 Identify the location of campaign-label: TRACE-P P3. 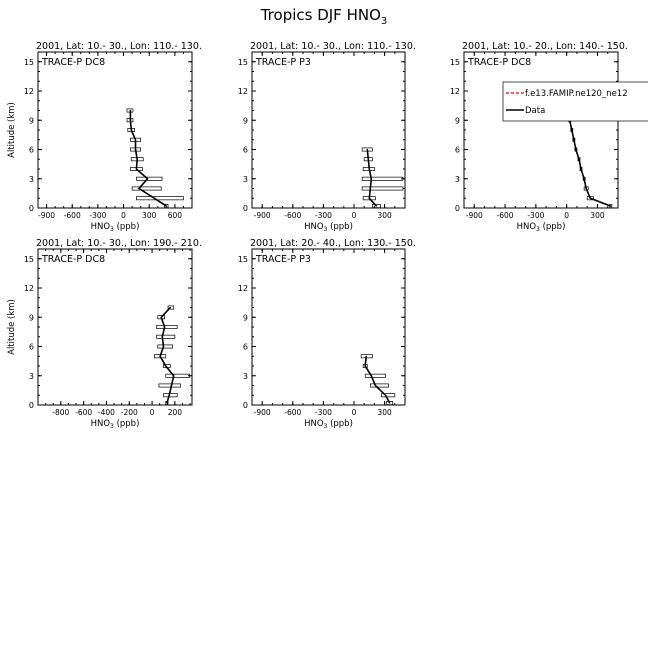
(283, 62).